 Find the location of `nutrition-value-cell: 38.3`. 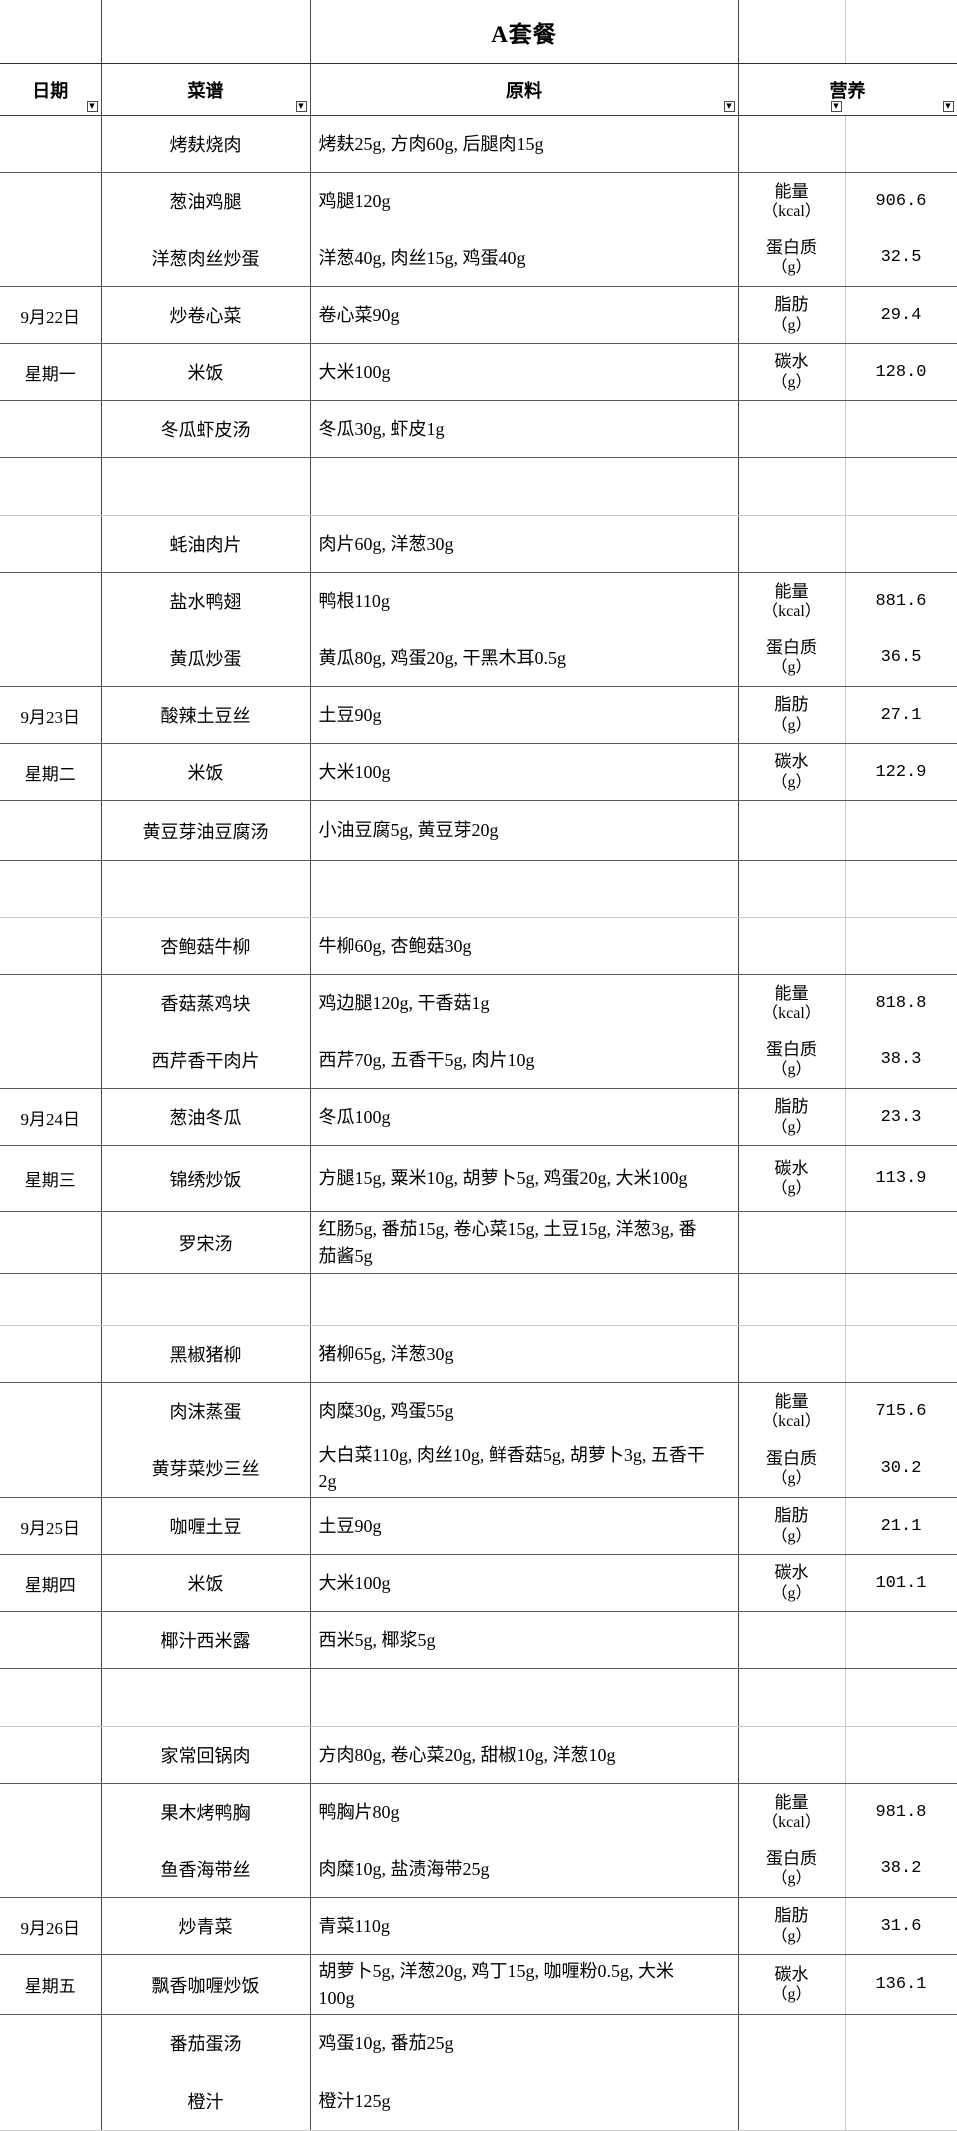

nutrition-value-cell: 38.3 is located at coordinates (901, 1060).